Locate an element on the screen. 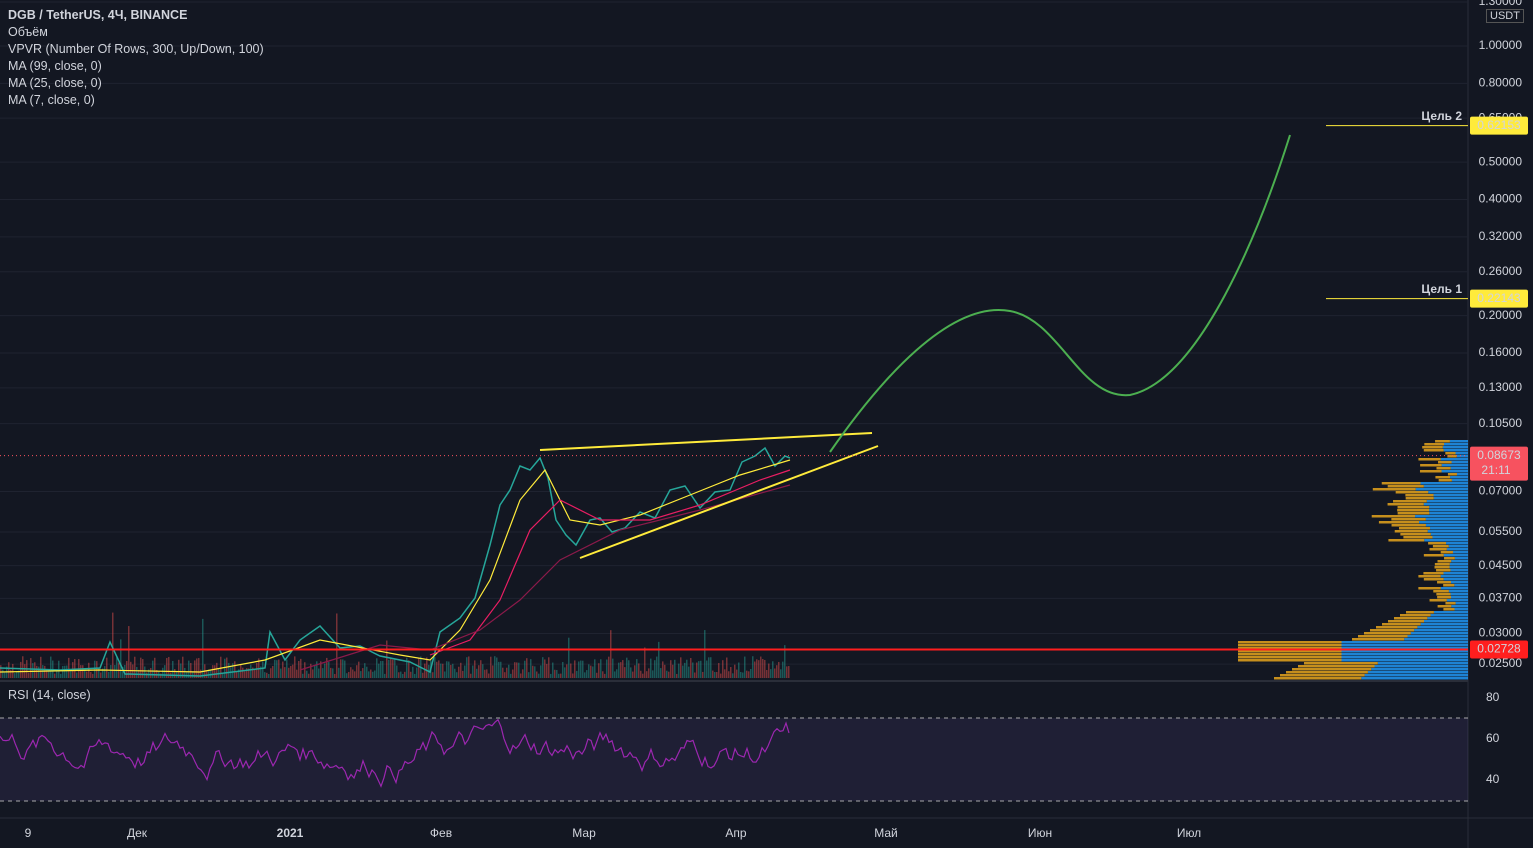 The height and width of the screenshot is (848, 1533). time-label: 2021 is located at coordinates (290, 833).